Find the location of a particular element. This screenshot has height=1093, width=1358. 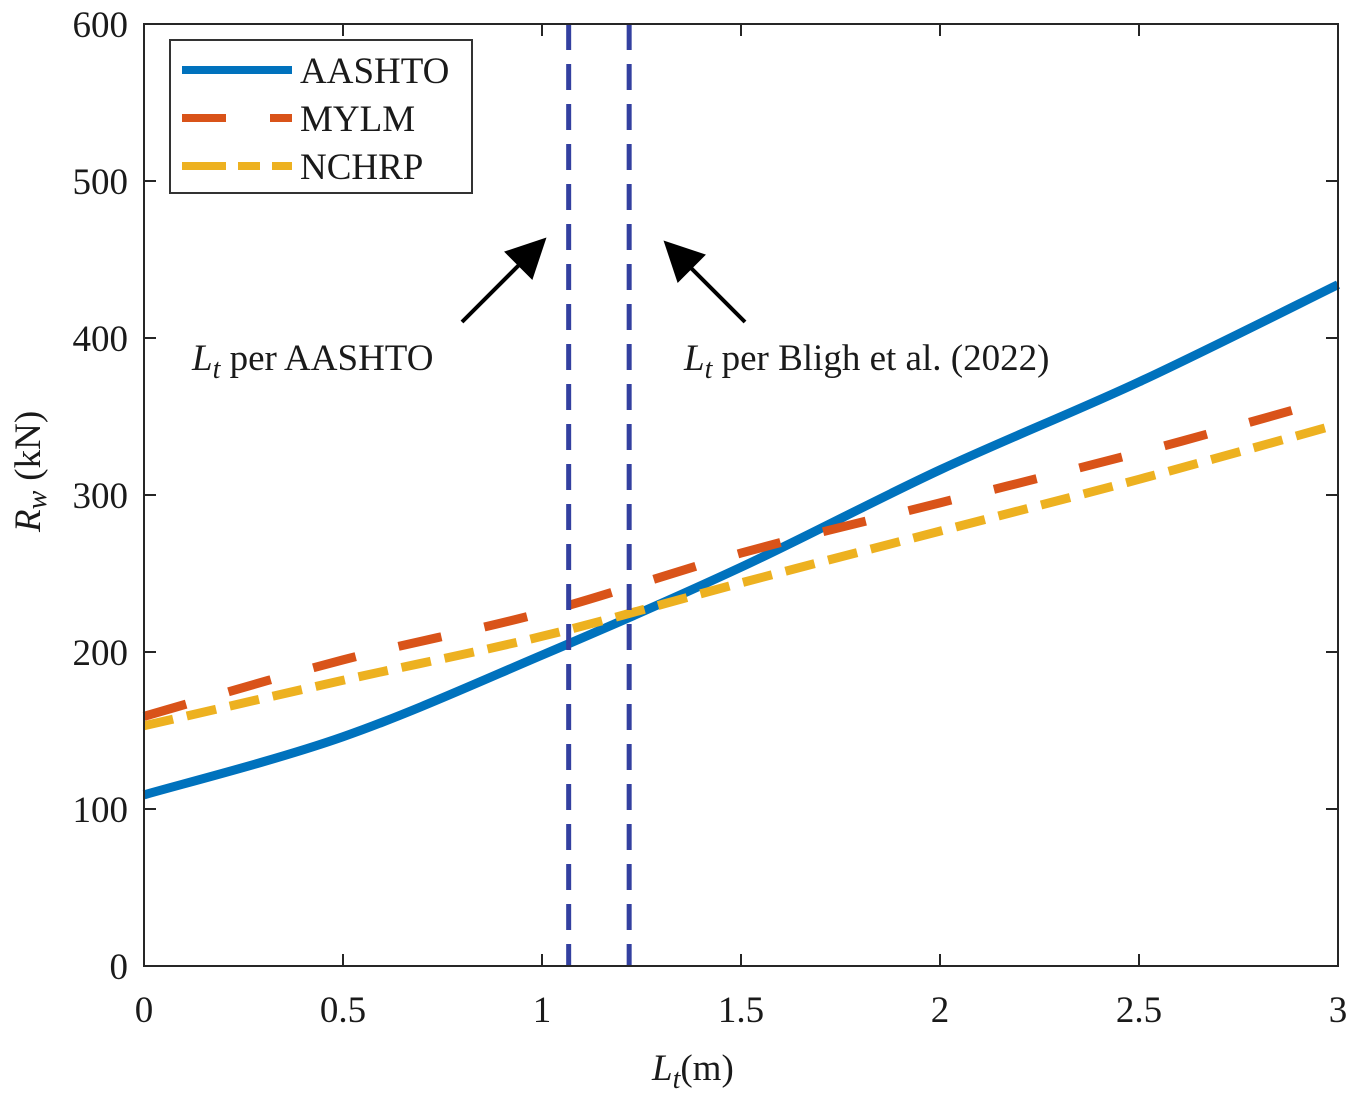

y-tick-label: 300 is located at coordinates (101, 496).